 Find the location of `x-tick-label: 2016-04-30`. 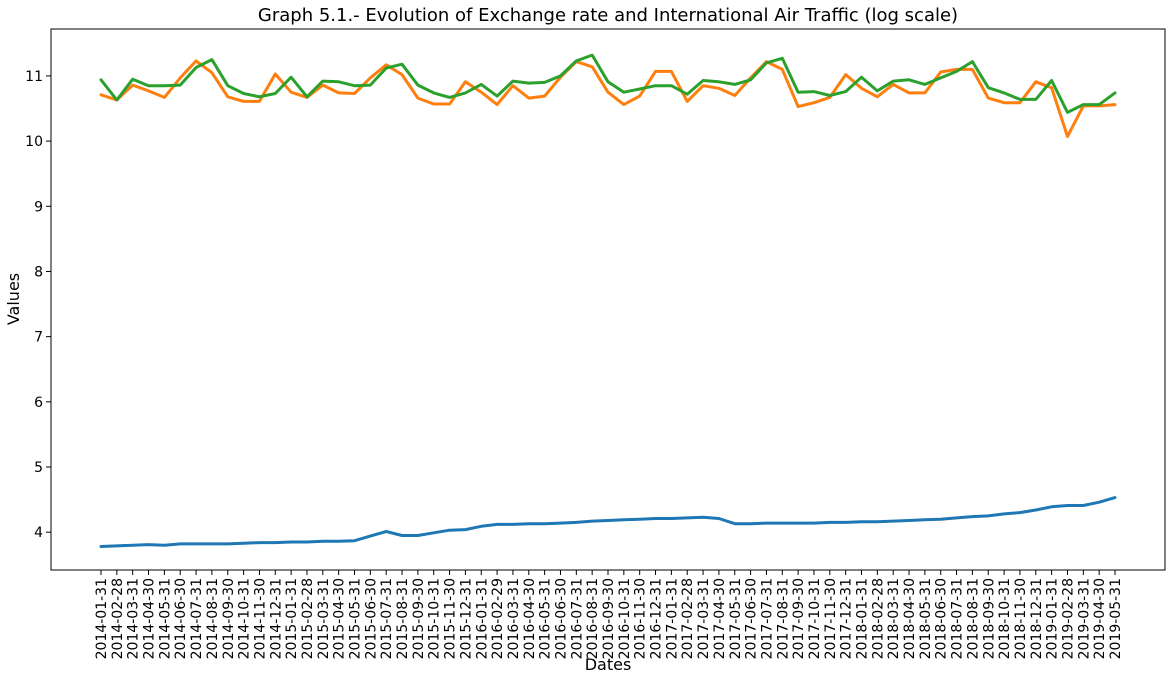

x-tick-label: 2016-04-30 is located at coordinates (530, 618).